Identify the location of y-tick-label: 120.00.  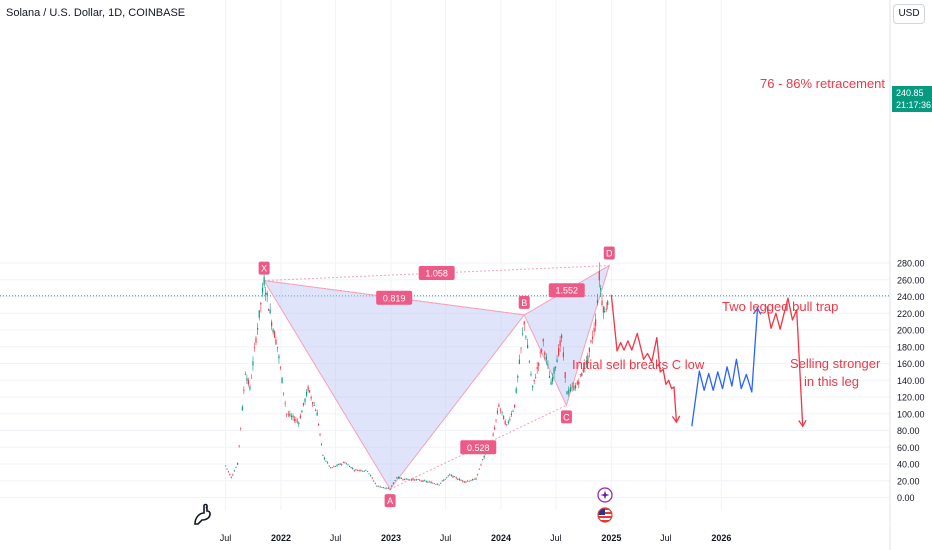
(911, 398).